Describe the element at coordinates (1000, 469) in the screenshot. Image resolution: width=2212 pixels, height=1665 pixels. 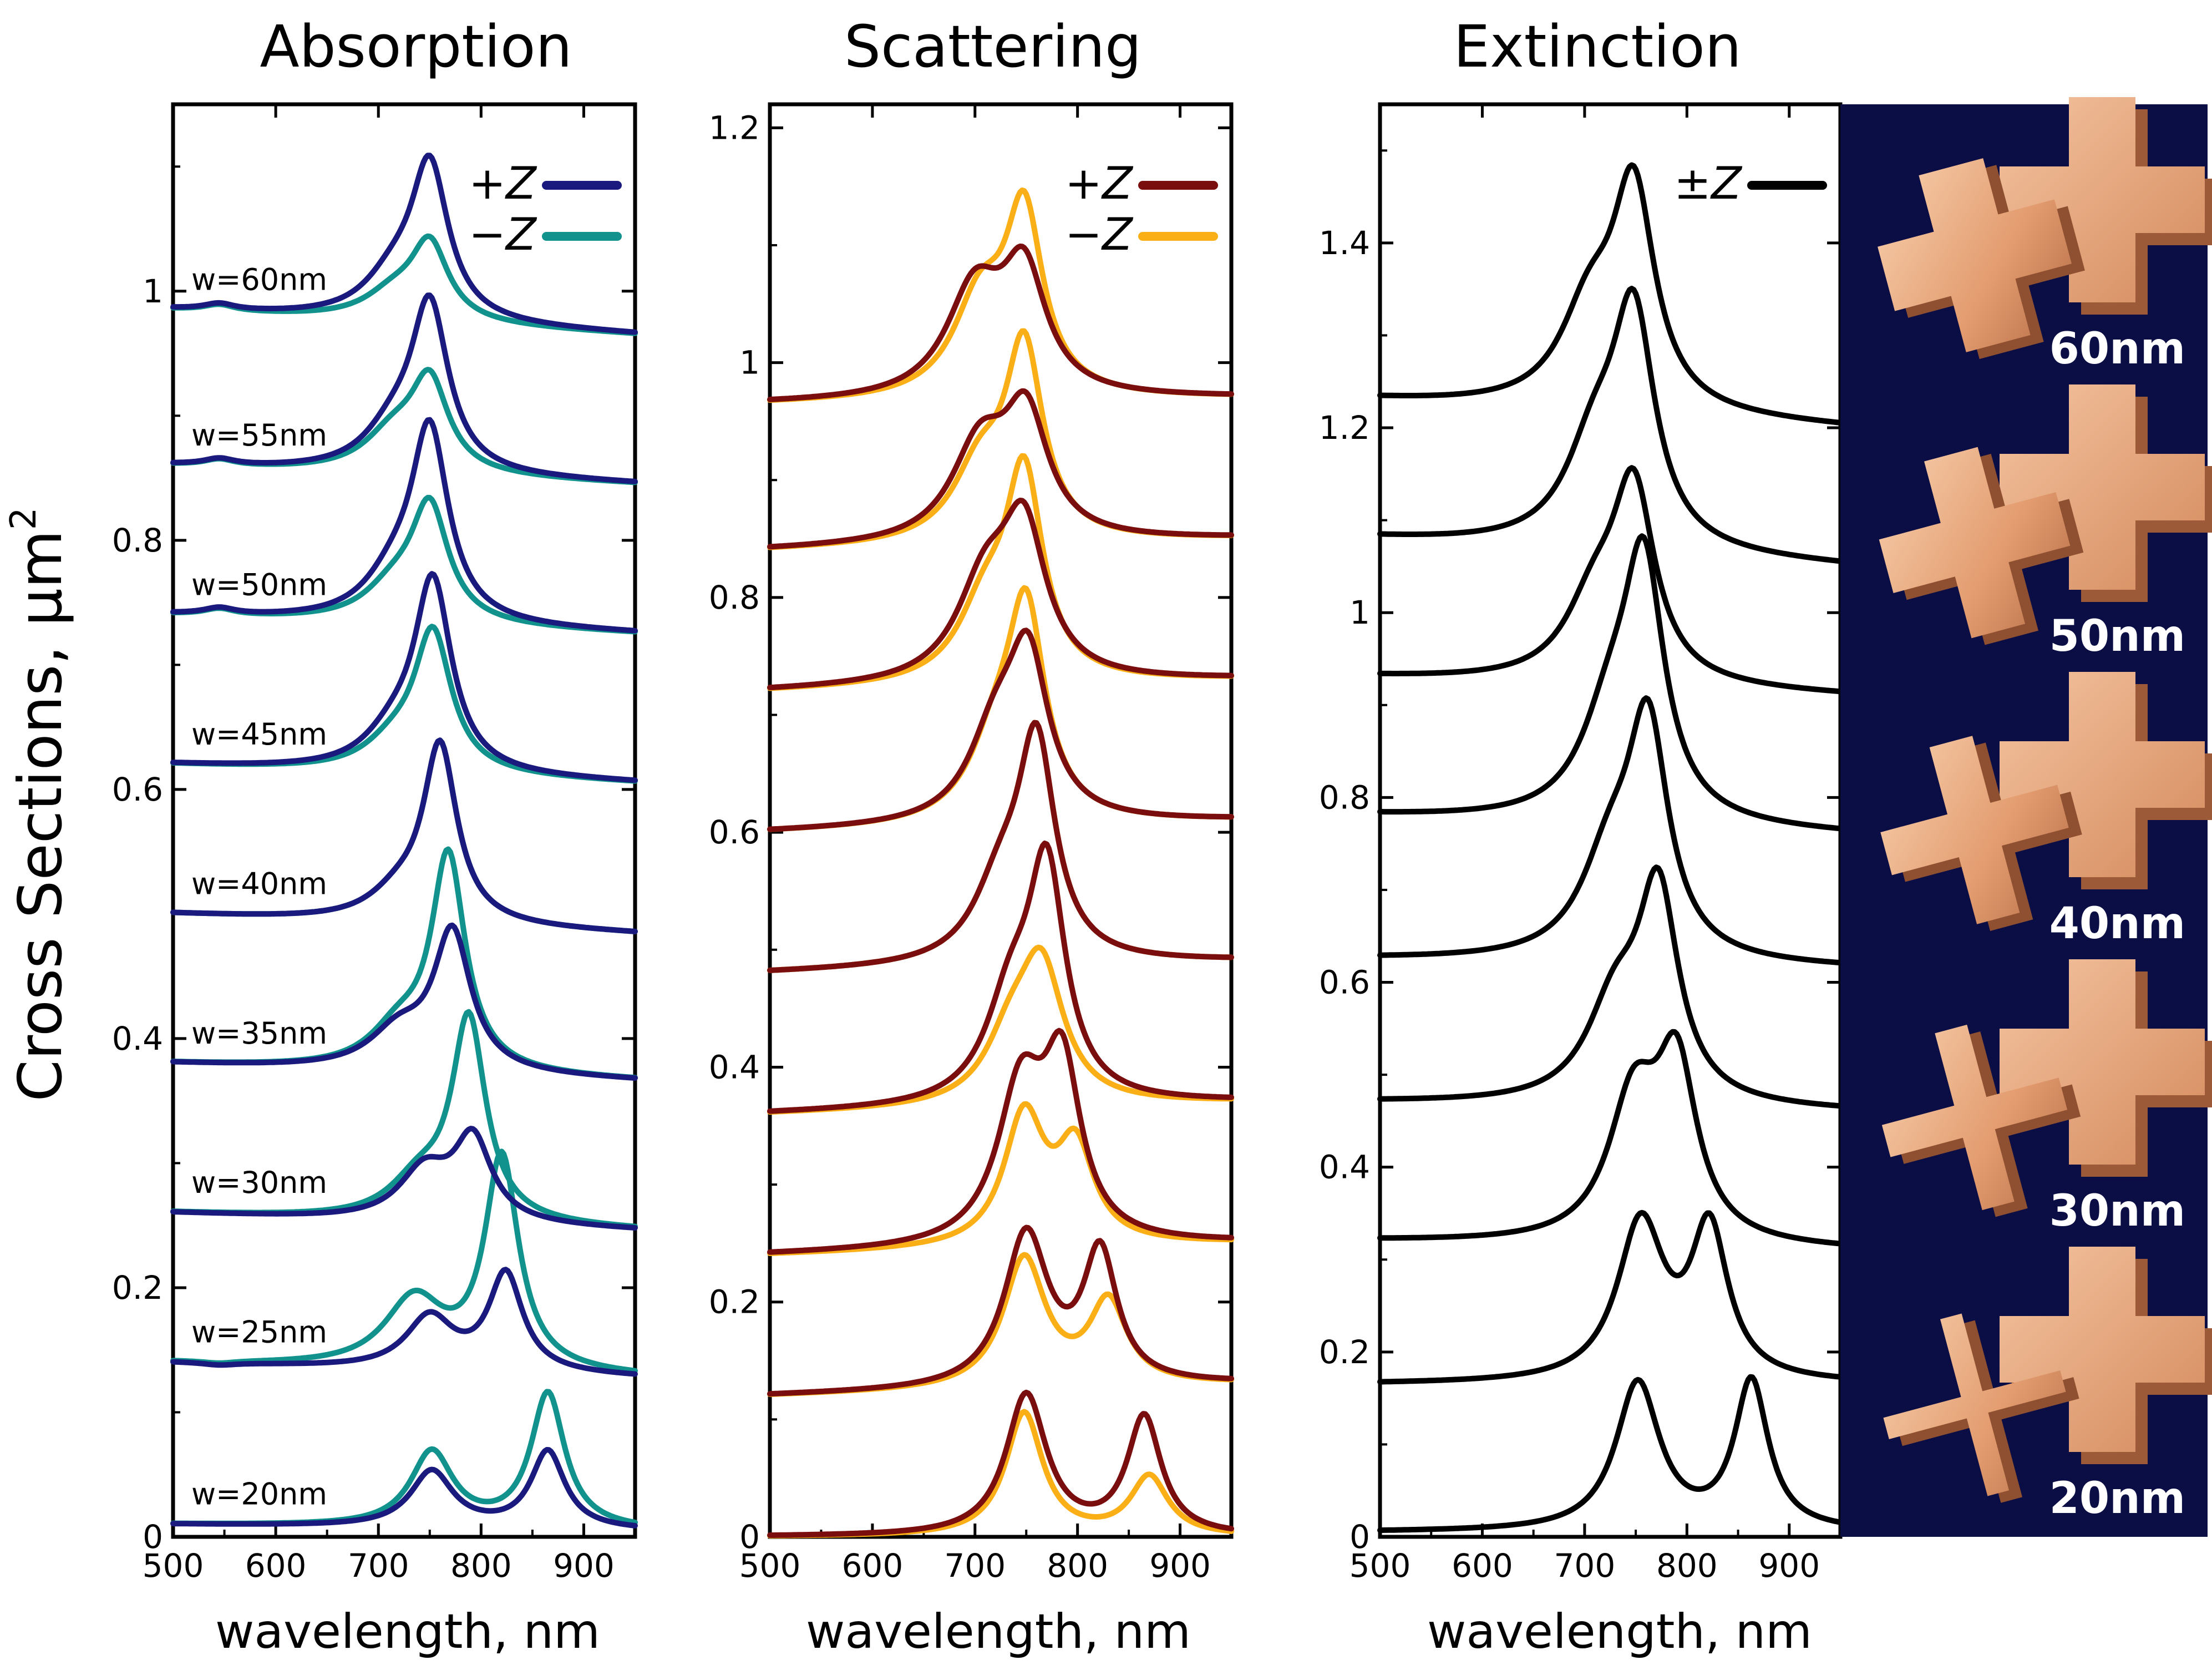
I see `scattering-series-w-55nm-z` at that location.